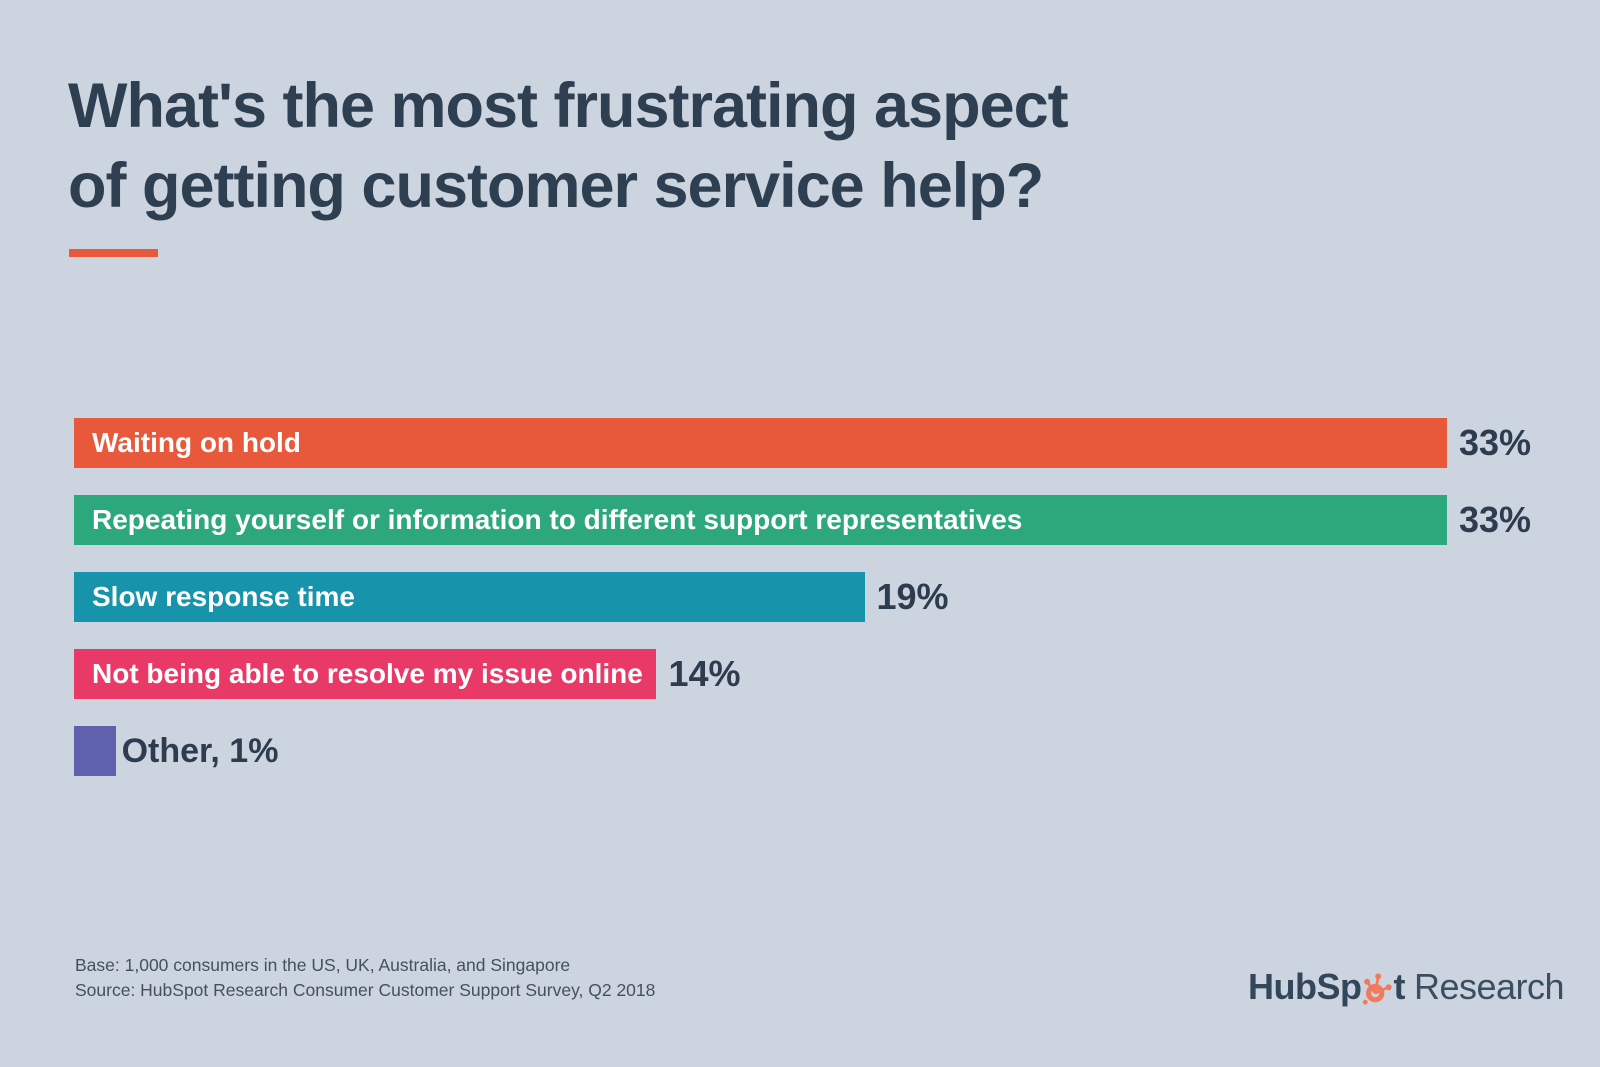 This screenshot has height=1067, width=1600. Describe the element at coordinates (1406, 987) in the screenshot. I see `hubspot-research-logo: HubSp t Research` at that location.